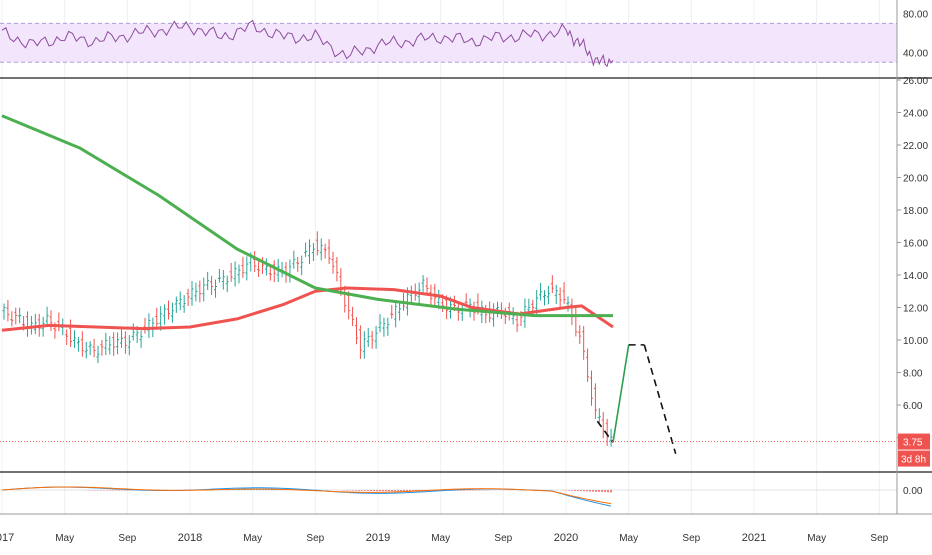 This screenshot has height=555, width=932. I want to click on price-tick-label: 22.00, so click(915, 146).